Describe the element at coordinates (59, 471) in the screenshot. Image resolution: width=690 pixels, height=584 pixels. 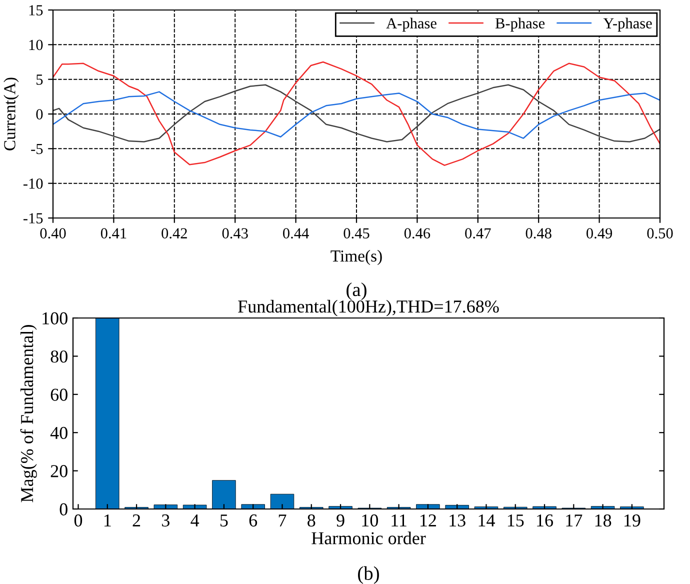
I see `y-tick-label: 20` at that location.